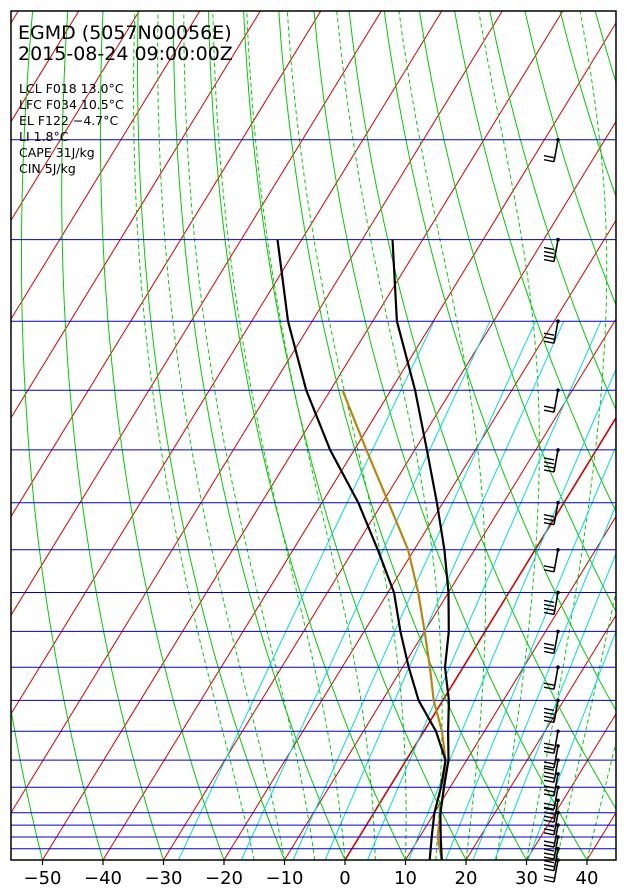 The height and width of the screenshot is (889, 627). What do you see at coordinates (164, 878) in the screenshot?
I see `x-tick-label: −30` at bounding box center [164, 878].